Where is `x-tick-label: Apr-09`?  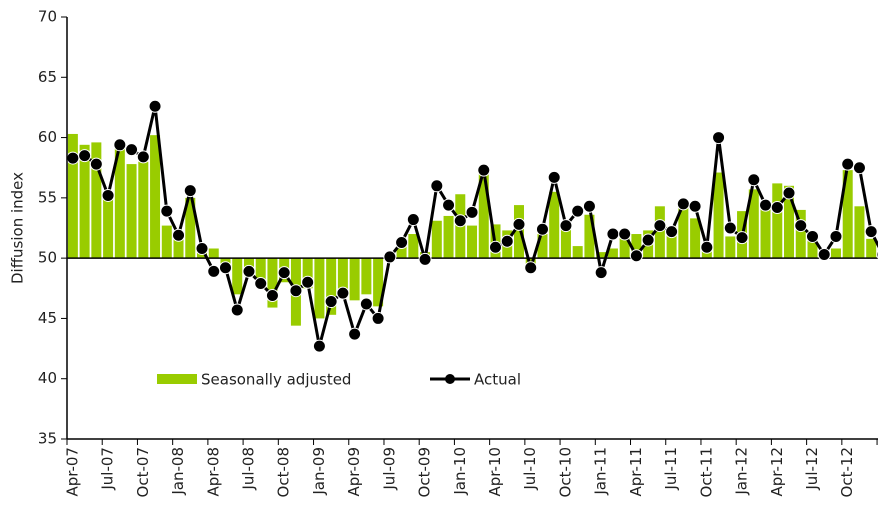 x-tick-label: Apr-09 is located at coordinates (354, 472).